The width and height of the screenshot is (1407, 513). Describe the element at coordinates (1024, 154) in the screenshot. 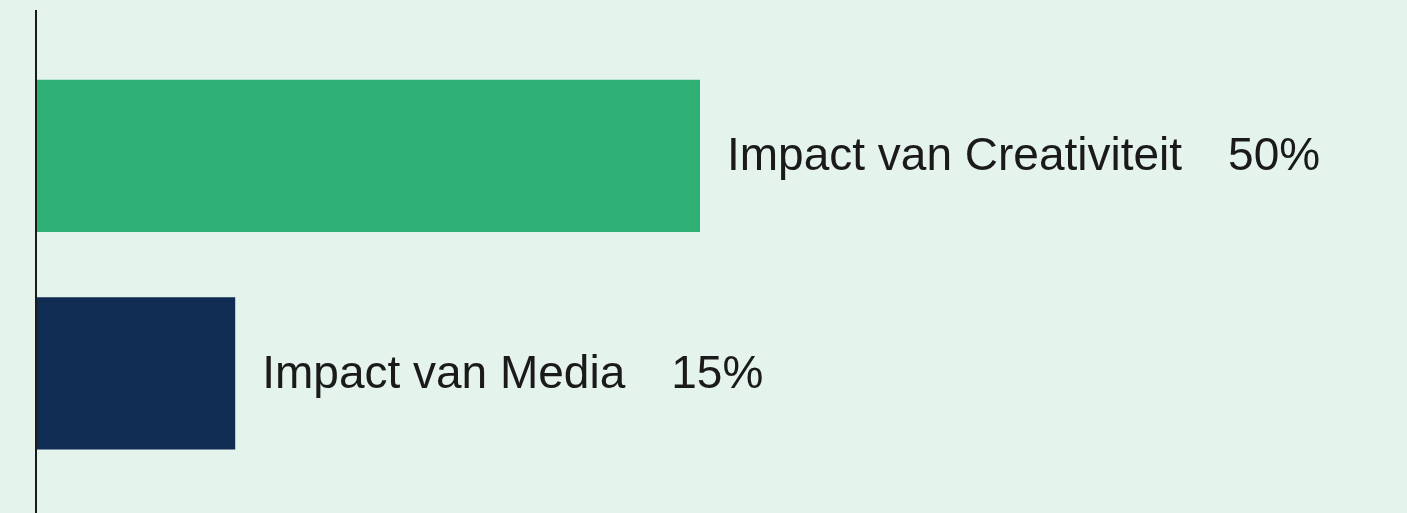

I see `data-label: Impact van Creativiteit 50%` at that location.